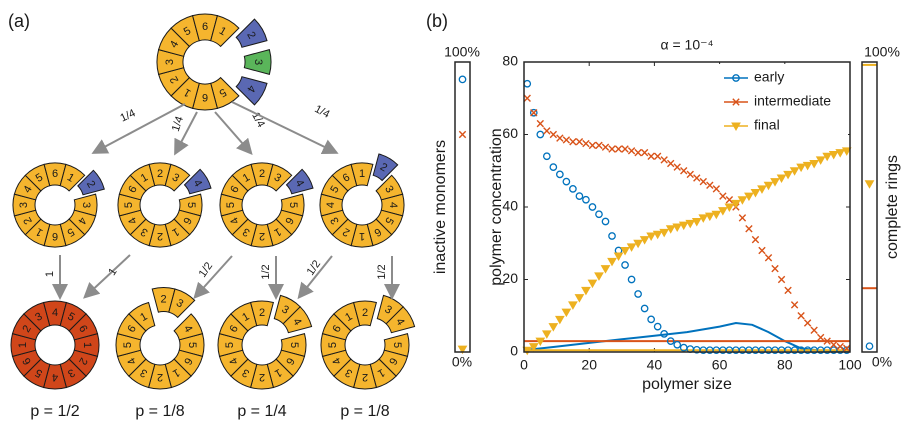  I want to click on arrow-label: 1/4, so click(321, 112).